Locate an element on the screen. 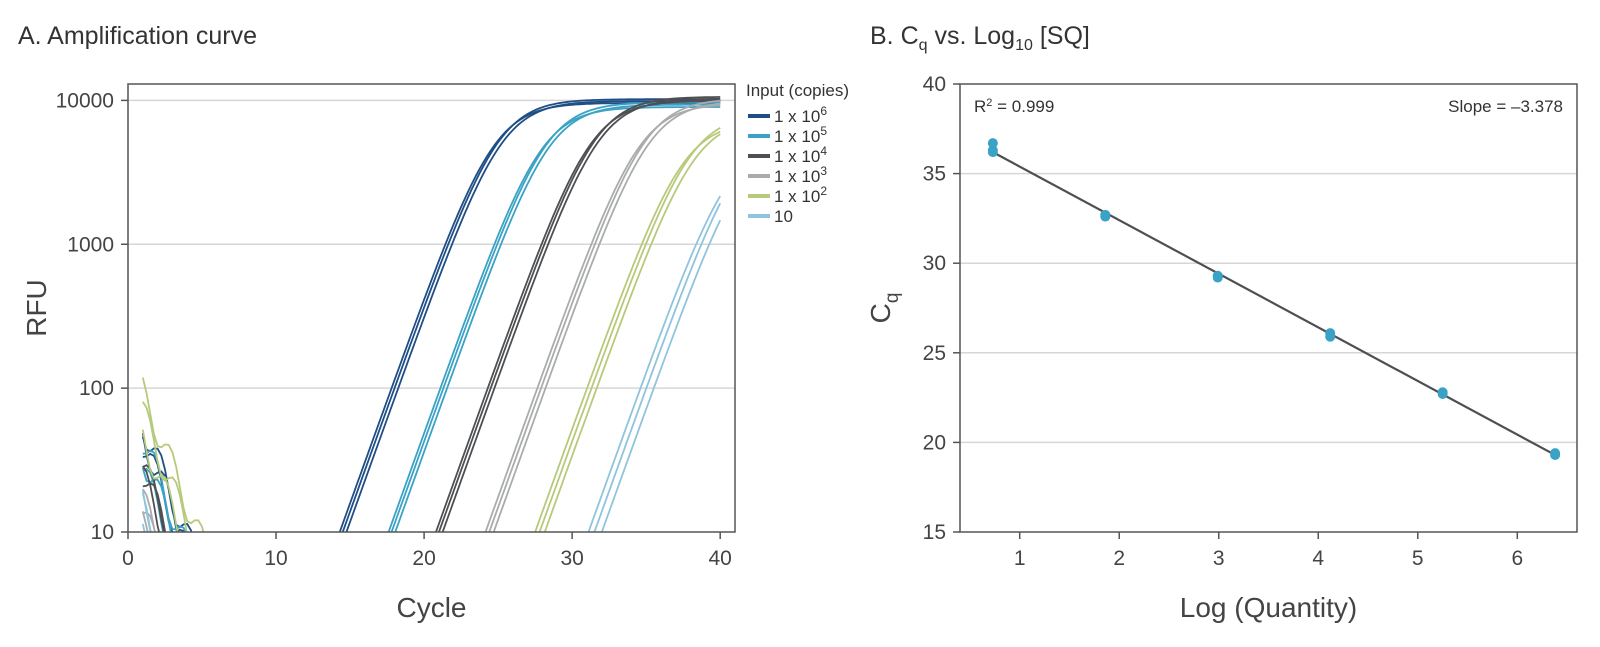 The height and width of the screenshot is (647, 1600). chart-b-x-tick-label: 2 is located at coordinates (1119, 558).